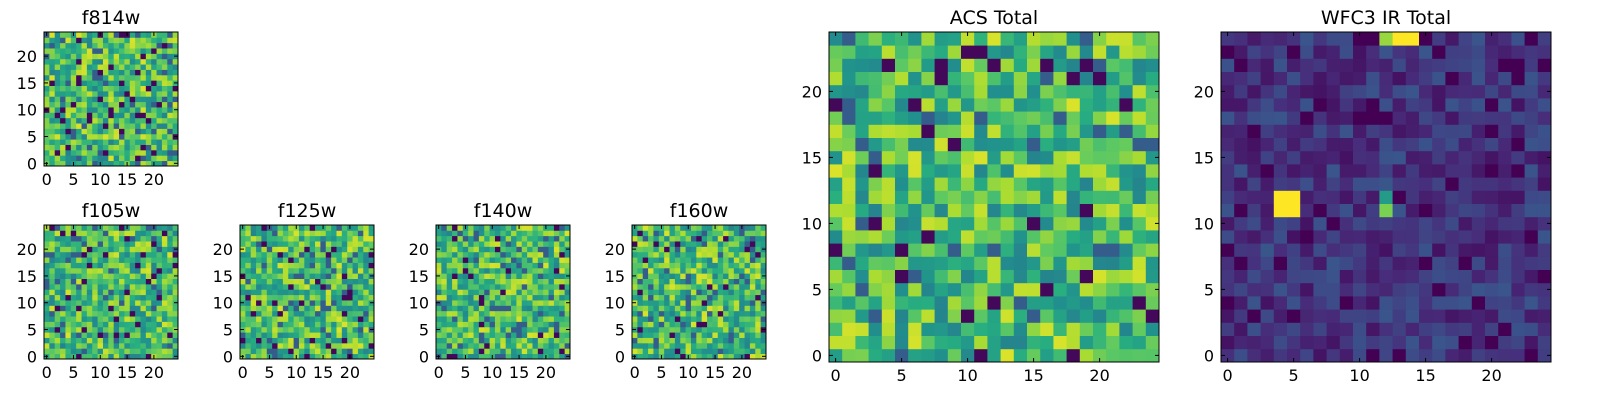 This screenshot has width=1600, height=400. What do you see at coordinates (47, 372) in the screenshot?
I see `x-tick-label: 0` at bounding box center [47, 372].